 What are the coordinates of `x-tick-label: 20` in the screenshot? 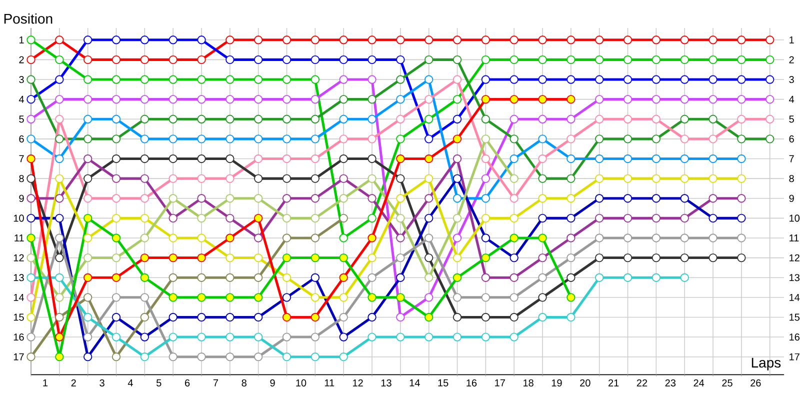 It's located at (585, 382).